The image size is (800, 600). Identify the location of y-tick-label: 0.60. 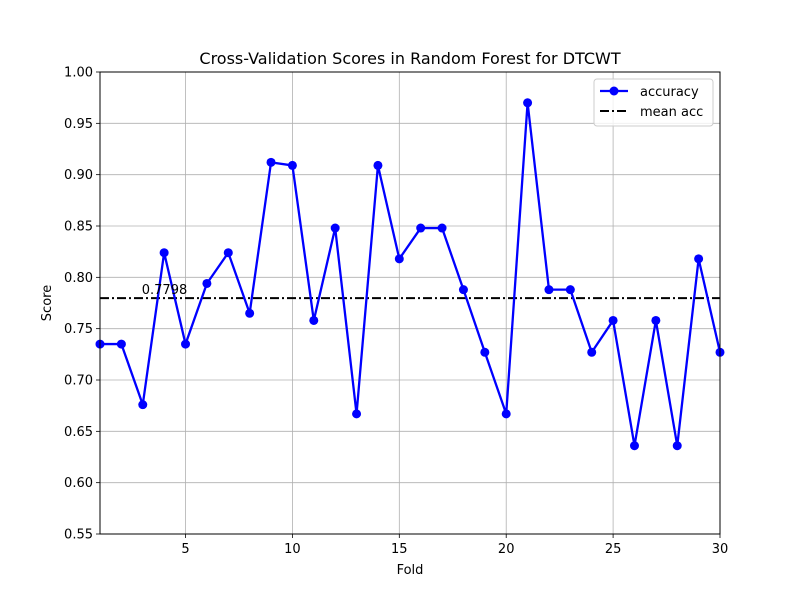
(78, 483).